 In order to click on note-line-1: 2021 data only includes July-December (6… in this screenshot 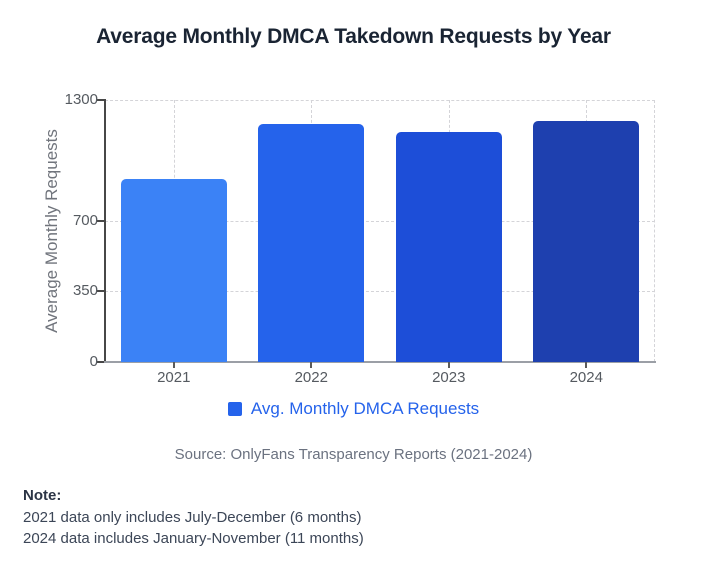, I will do `click(192, 517)`.